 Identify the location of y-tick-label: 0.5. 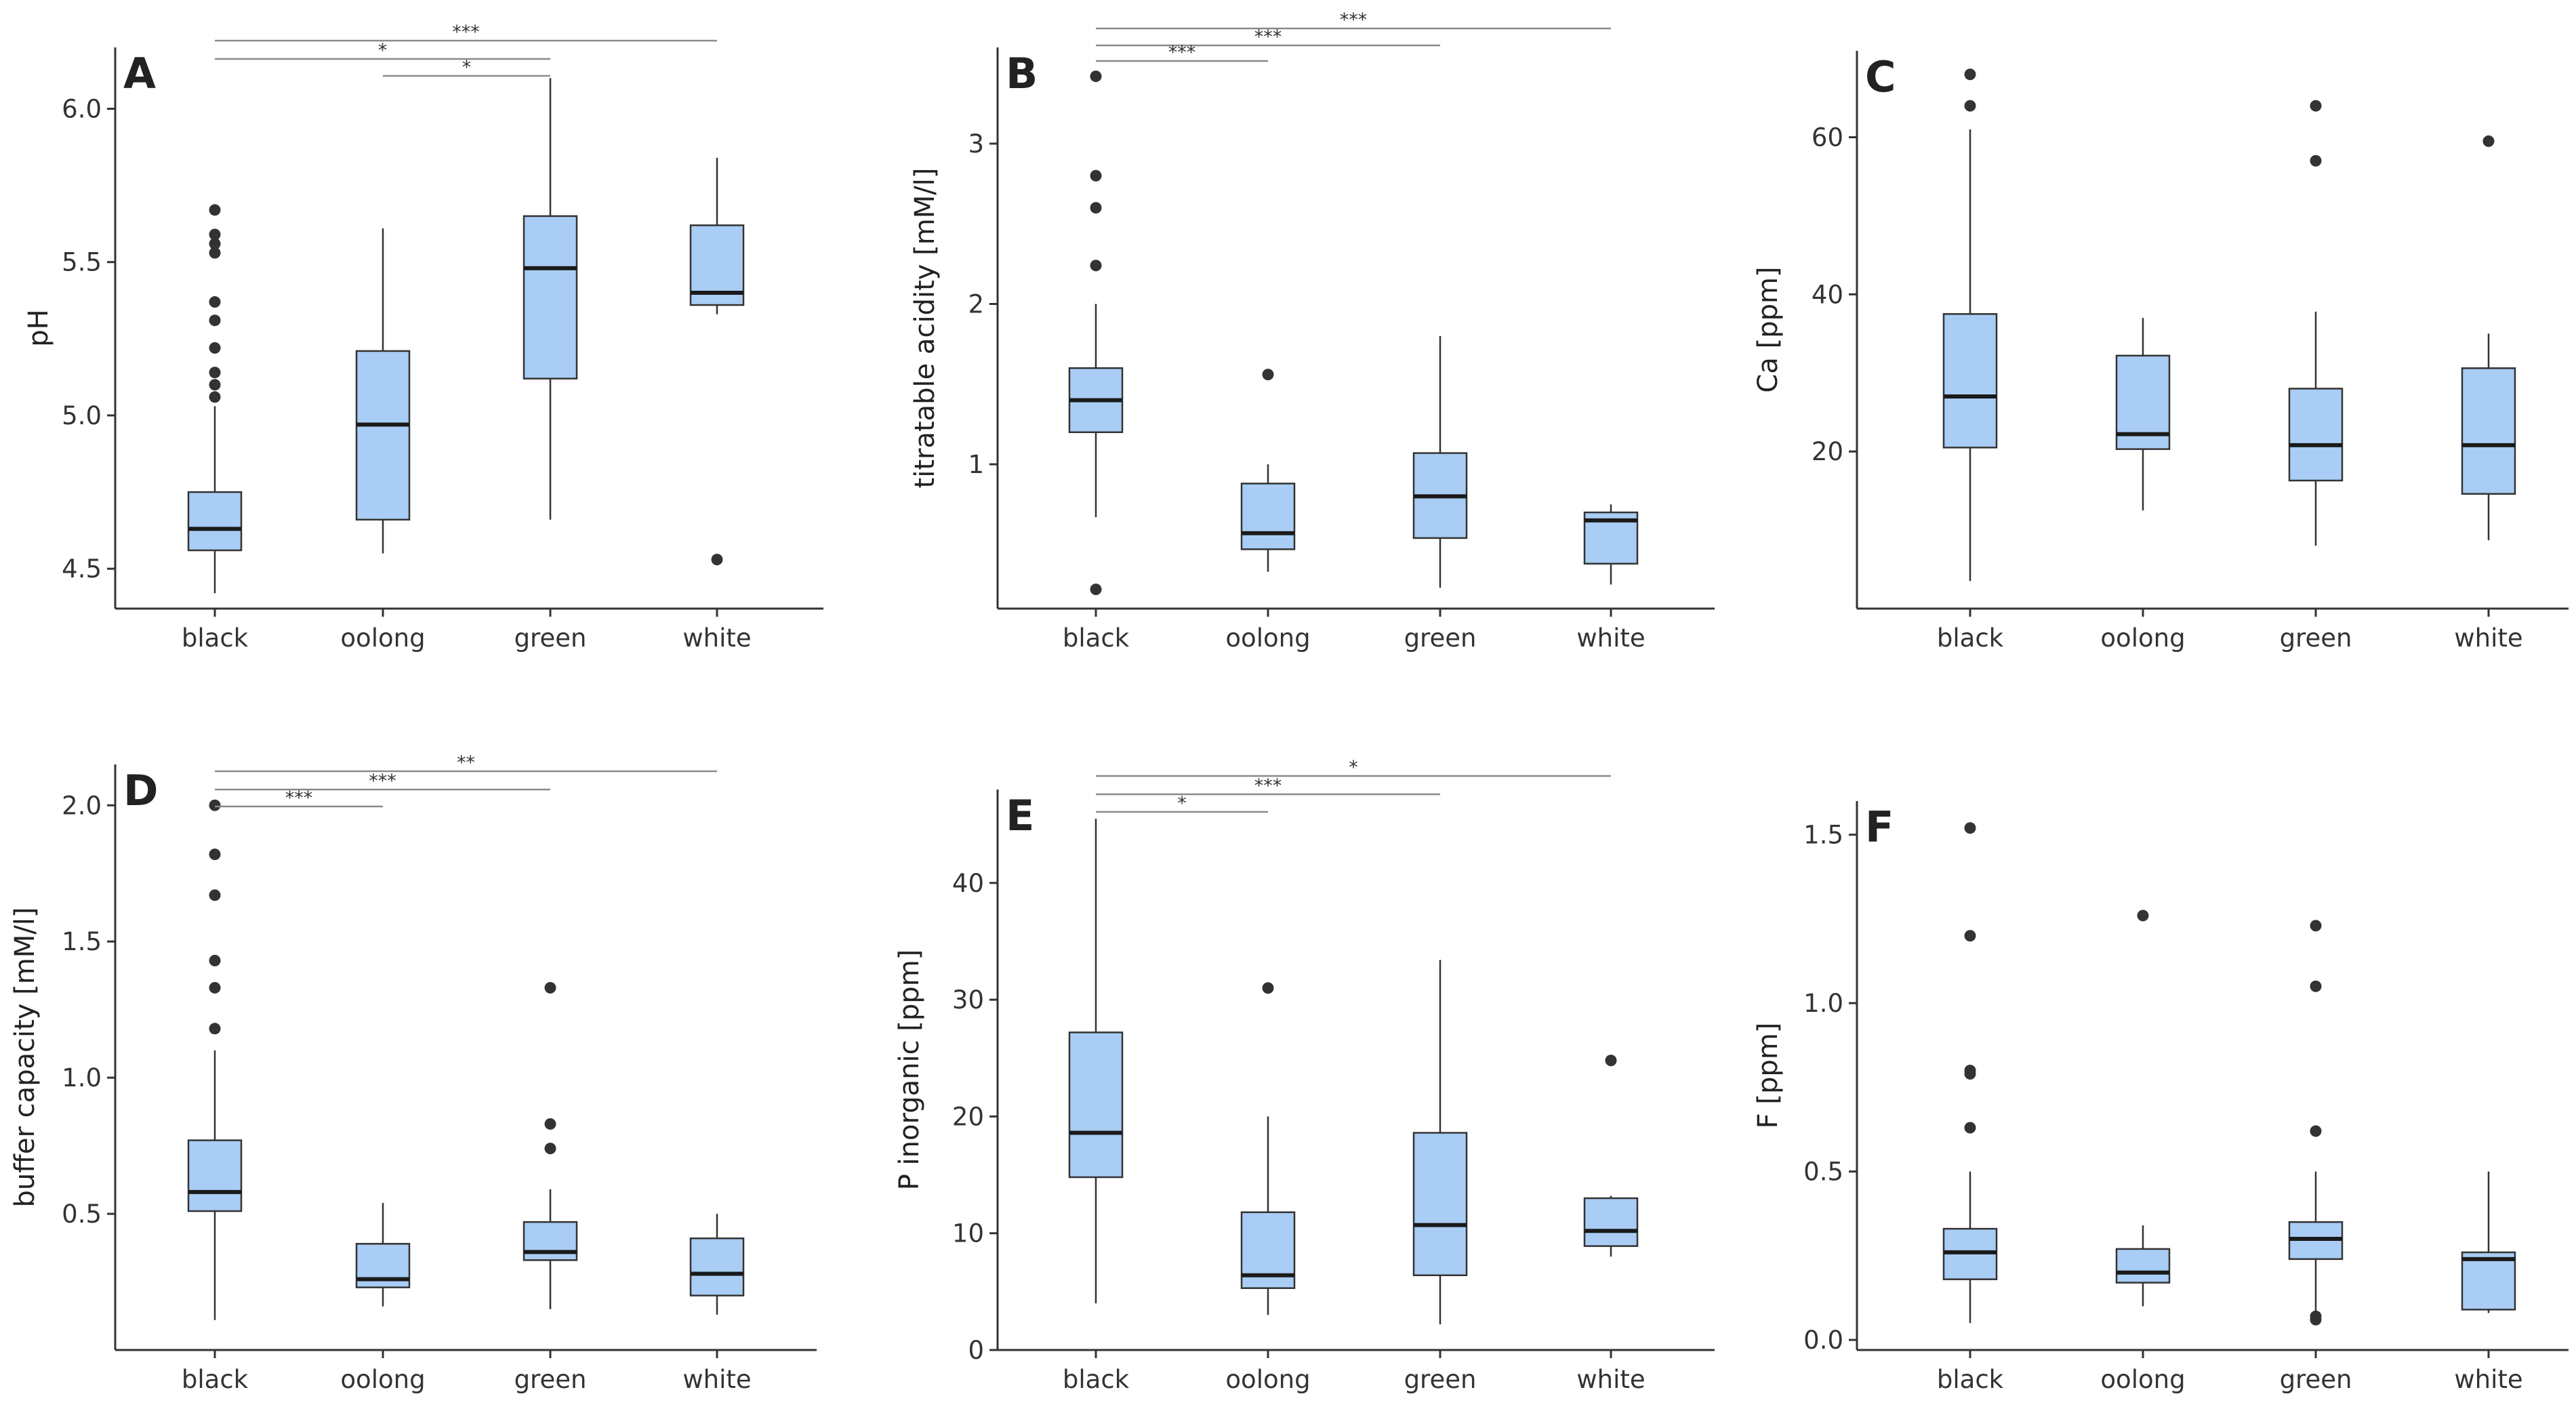
(1823, 1172).